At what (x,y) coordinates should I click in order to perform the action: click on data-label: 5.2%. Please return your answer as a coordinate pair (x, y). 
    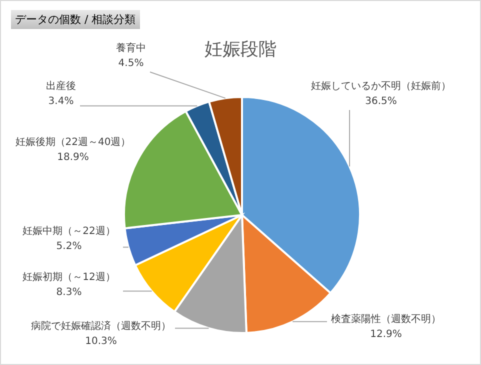
    Looking at the image, I should click on (69, 246).